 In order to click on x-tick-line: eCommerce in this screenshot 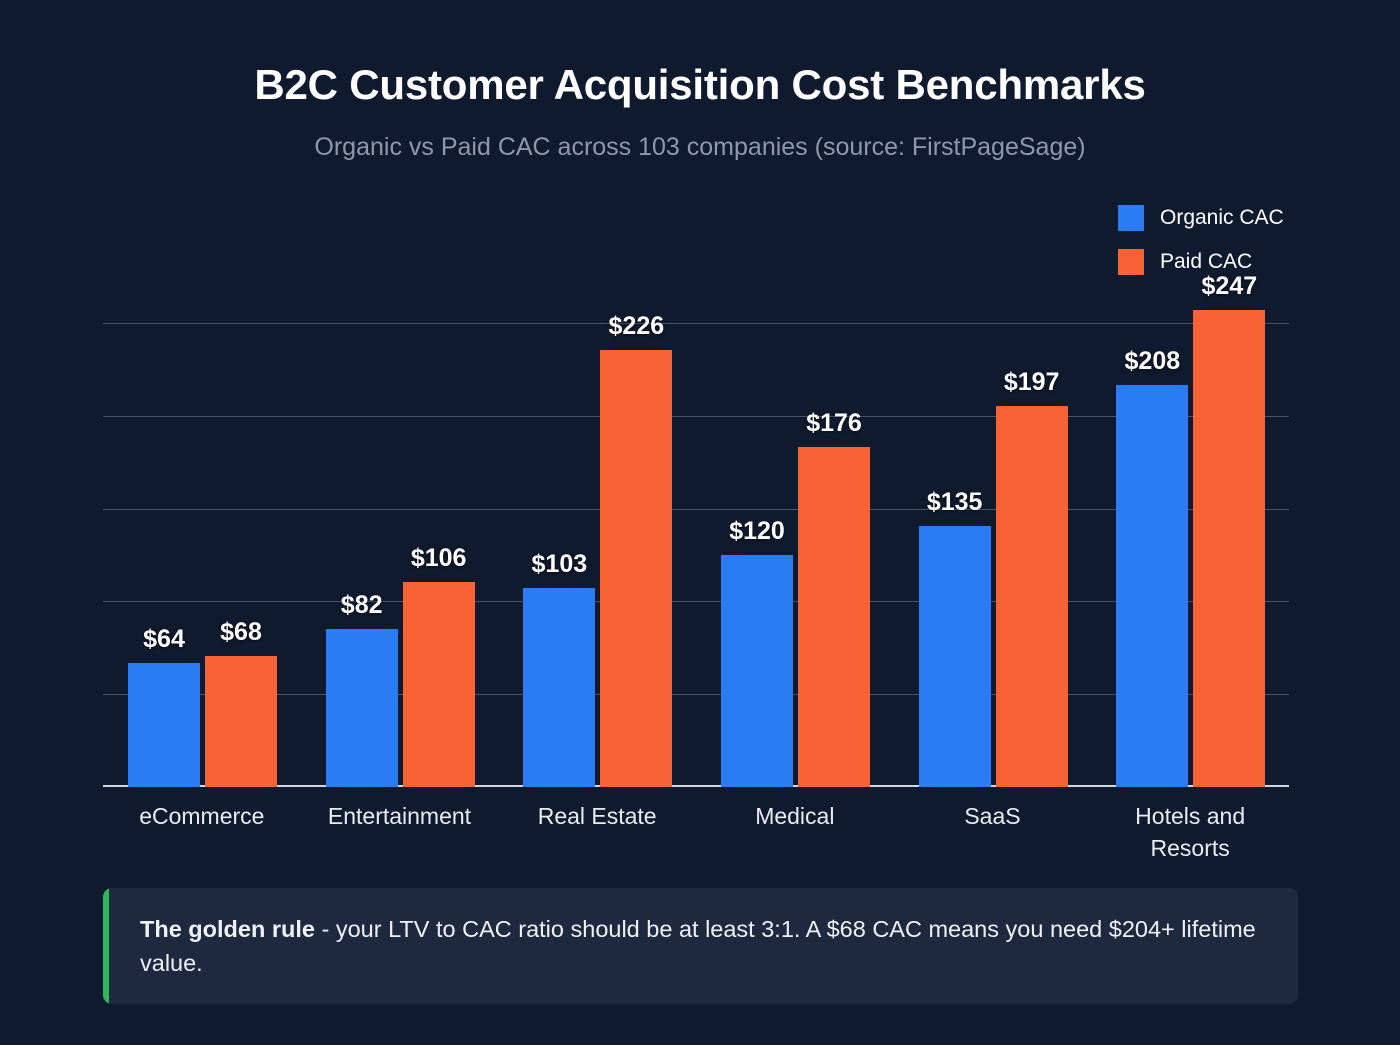, I will do `click(202, 816)`.